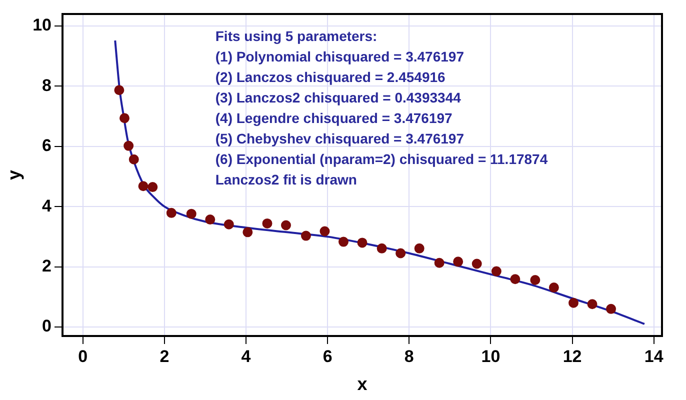  Describe the element at coordinates (572, 356) in the screenshot. I see `x-tick-label: 12` at that location.